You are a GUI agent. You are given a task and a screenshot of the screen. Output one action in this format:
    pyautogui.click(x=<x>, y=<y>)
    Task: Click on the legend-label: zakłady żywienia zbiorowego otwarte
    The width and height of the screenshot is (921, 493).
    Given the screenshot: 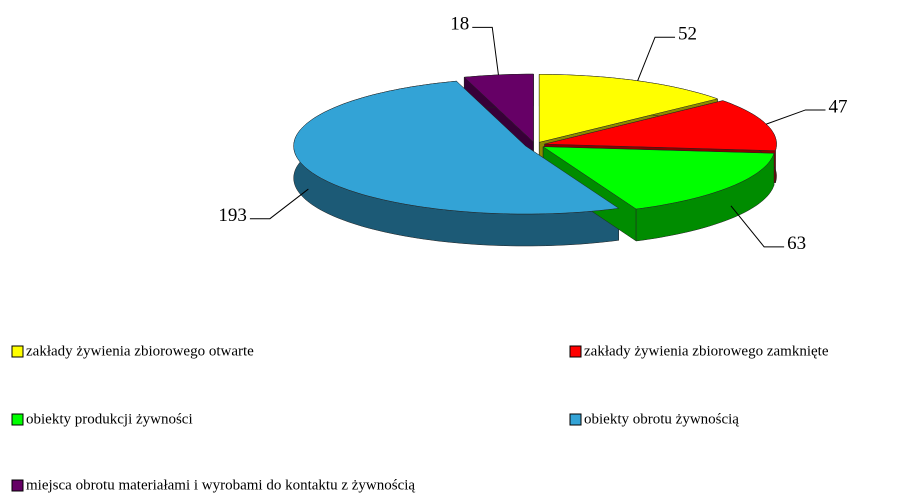 What is the action you would take?
    pyautogui.click(x=140, y=351)
    